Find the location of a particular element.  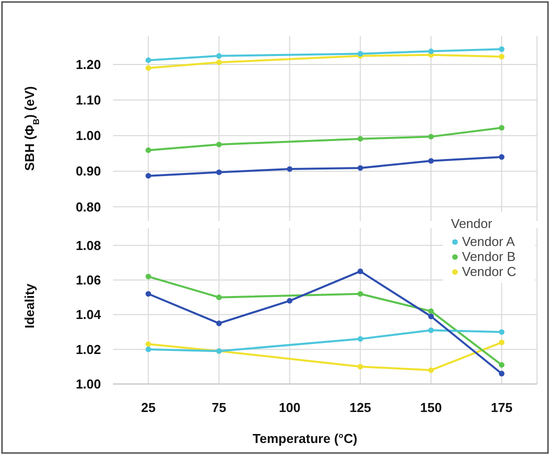

y-tick-label: 1.06 is located at coordinates (88, 280).